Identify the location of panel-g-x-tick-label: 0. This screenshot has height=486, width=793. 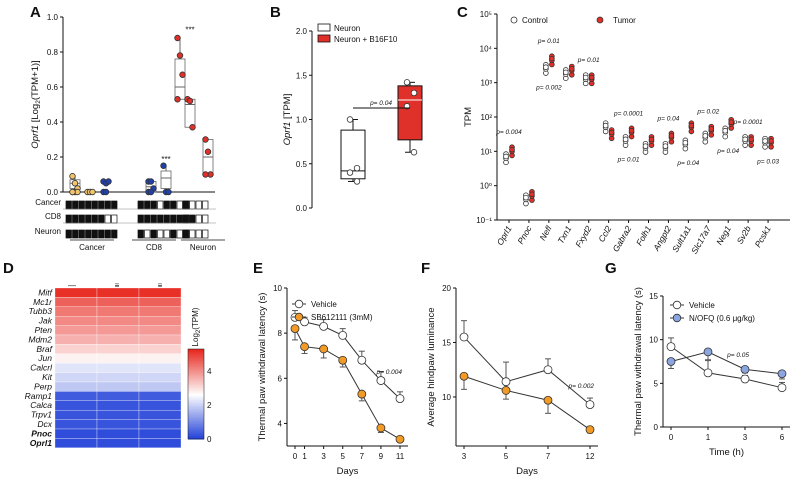
(671, 437).